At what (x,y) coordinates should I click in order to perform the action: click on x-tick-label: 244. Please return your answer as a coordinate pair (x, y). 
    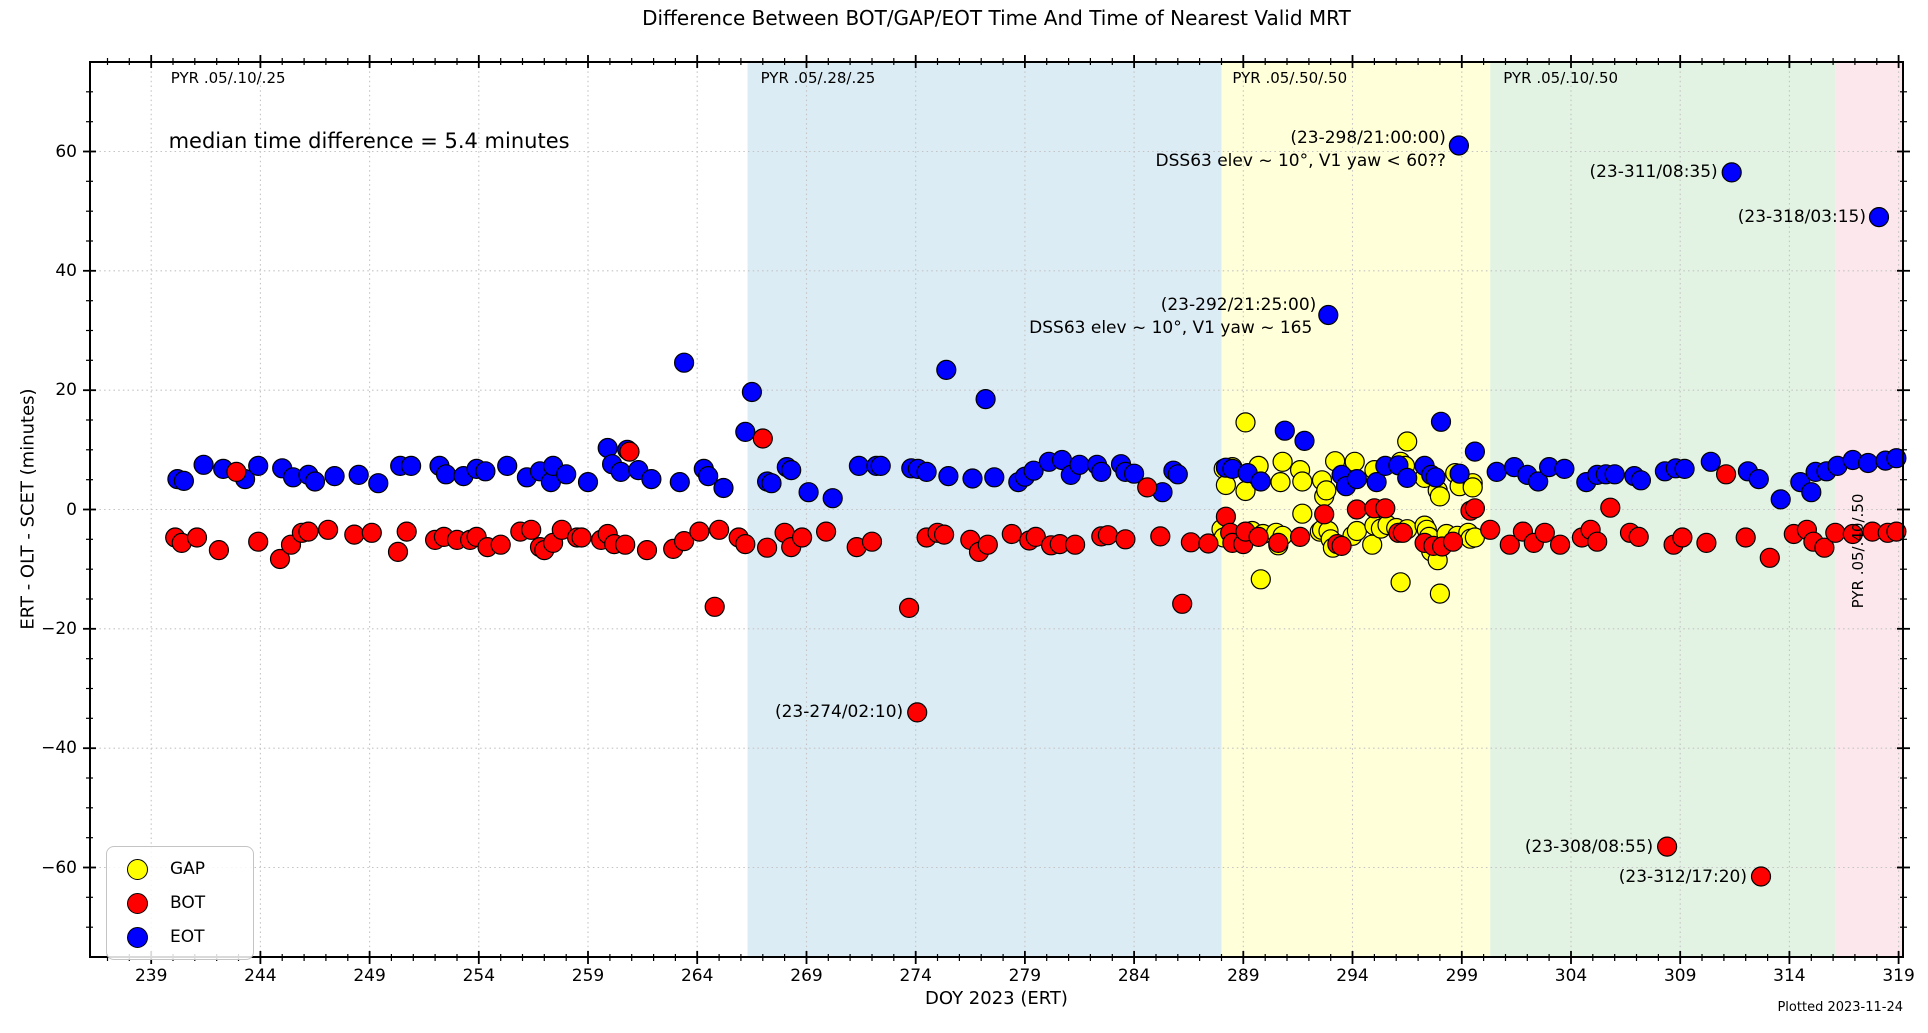
    Looking at the image, I should click on (260, 976).